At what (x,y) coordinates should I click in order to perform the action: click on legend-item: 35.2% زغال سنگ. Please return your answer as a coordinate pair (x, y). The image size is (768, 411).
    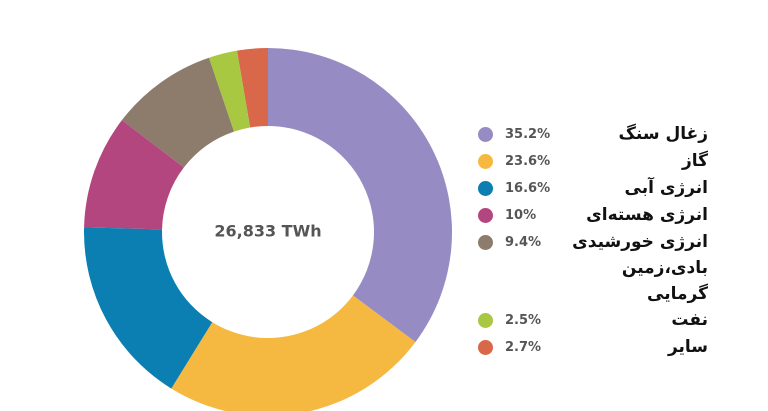
    Looking at the image, I should click on (593, 134).